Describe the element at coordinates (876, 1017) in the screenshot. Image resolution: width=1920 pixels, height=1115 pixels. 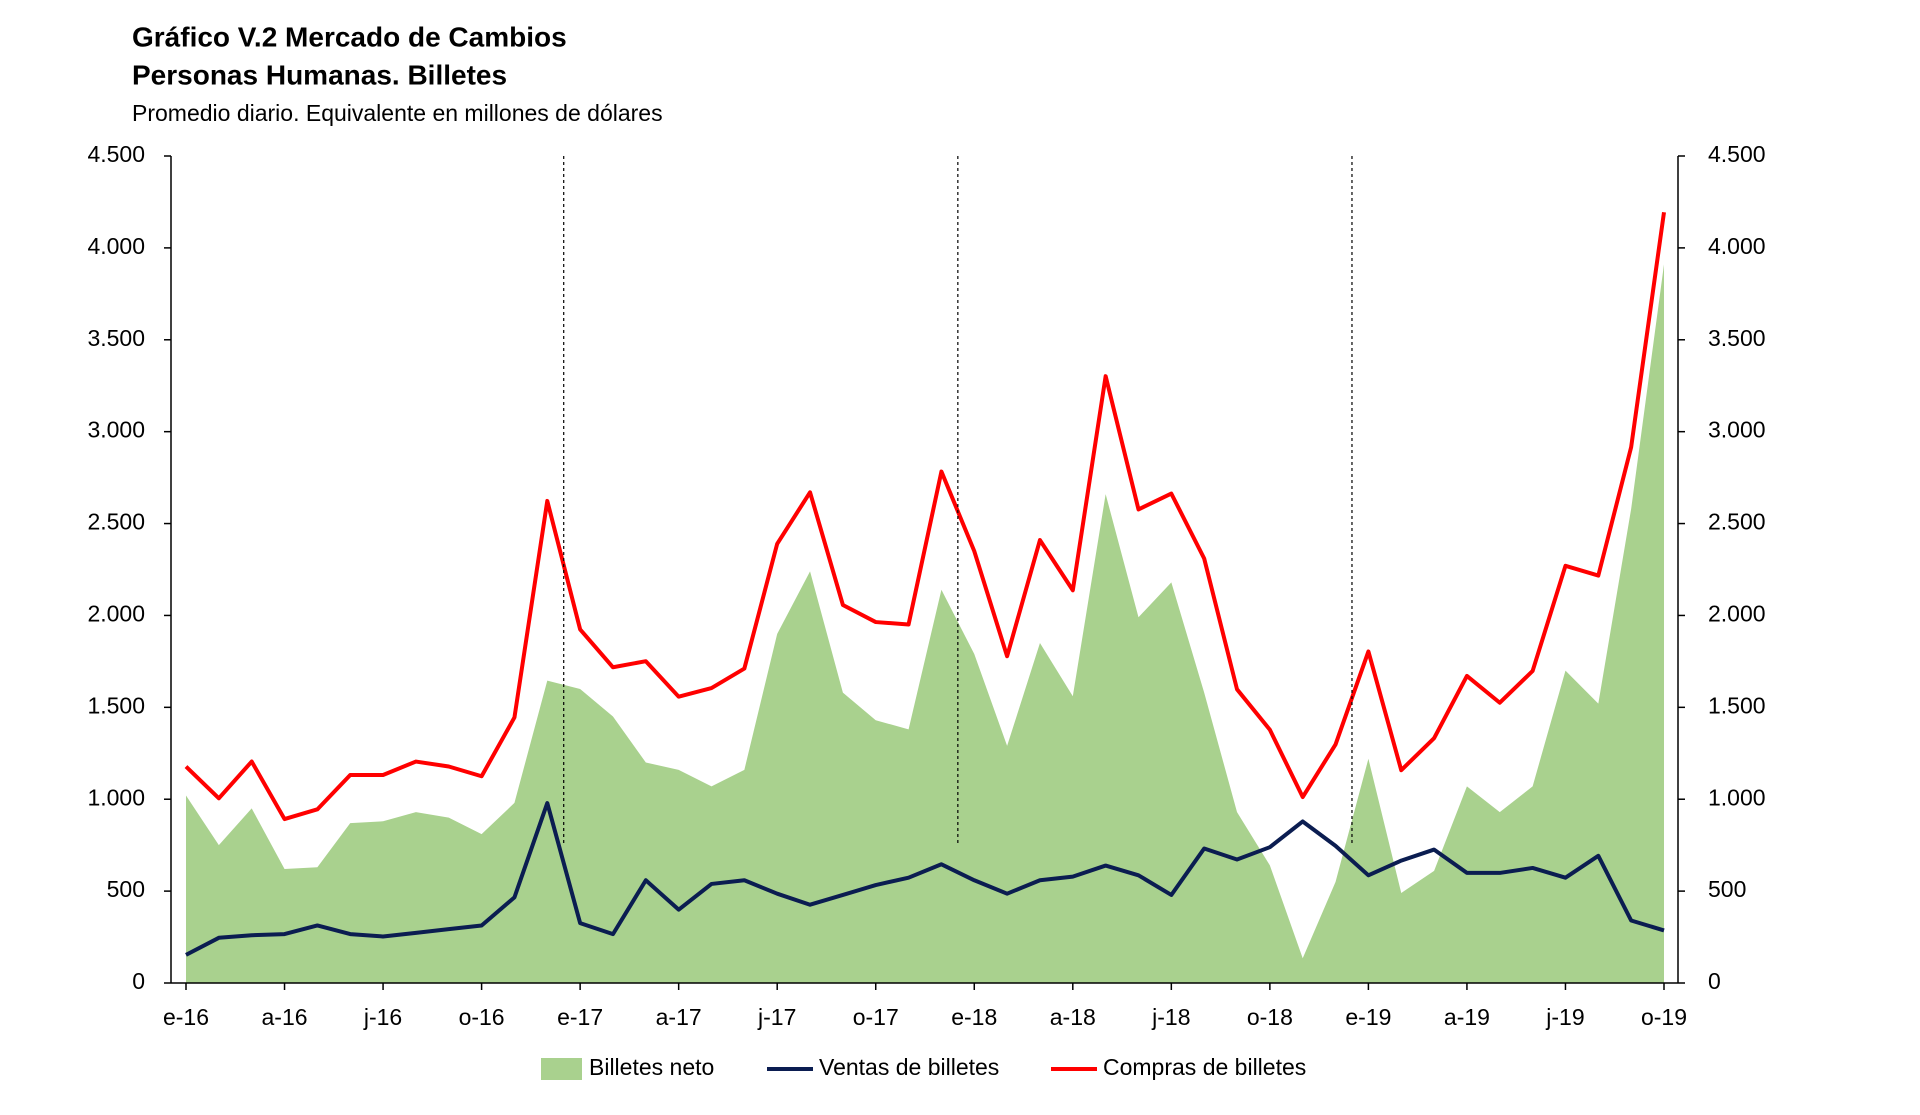
I see `x-tick-label: o-17` at that location.